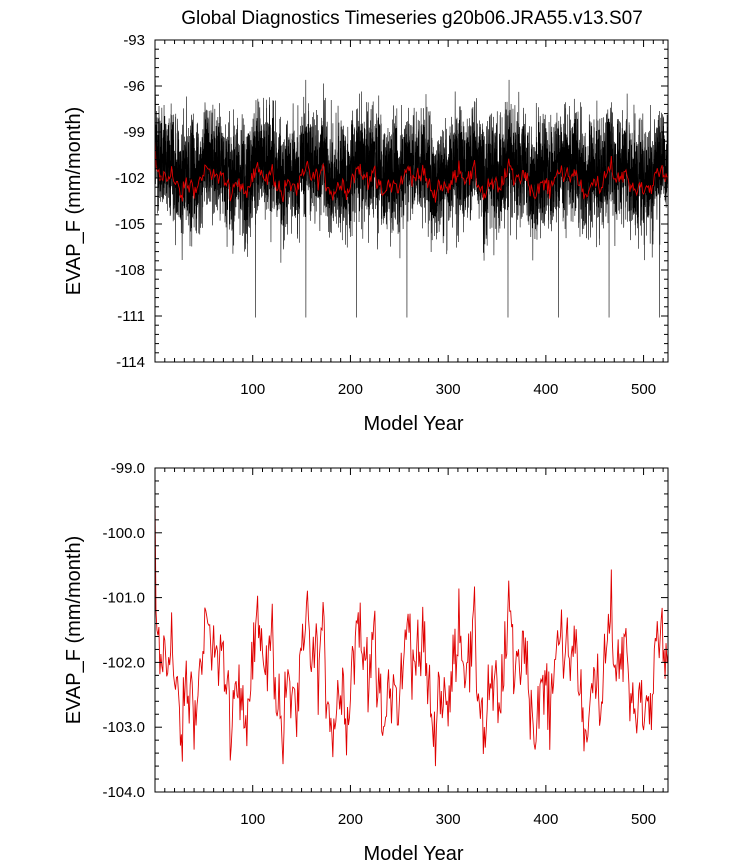 Image resolution: width=732 pixels, height=868 pixels. I want to click on annual-mean-series-line, so click(411, 170).